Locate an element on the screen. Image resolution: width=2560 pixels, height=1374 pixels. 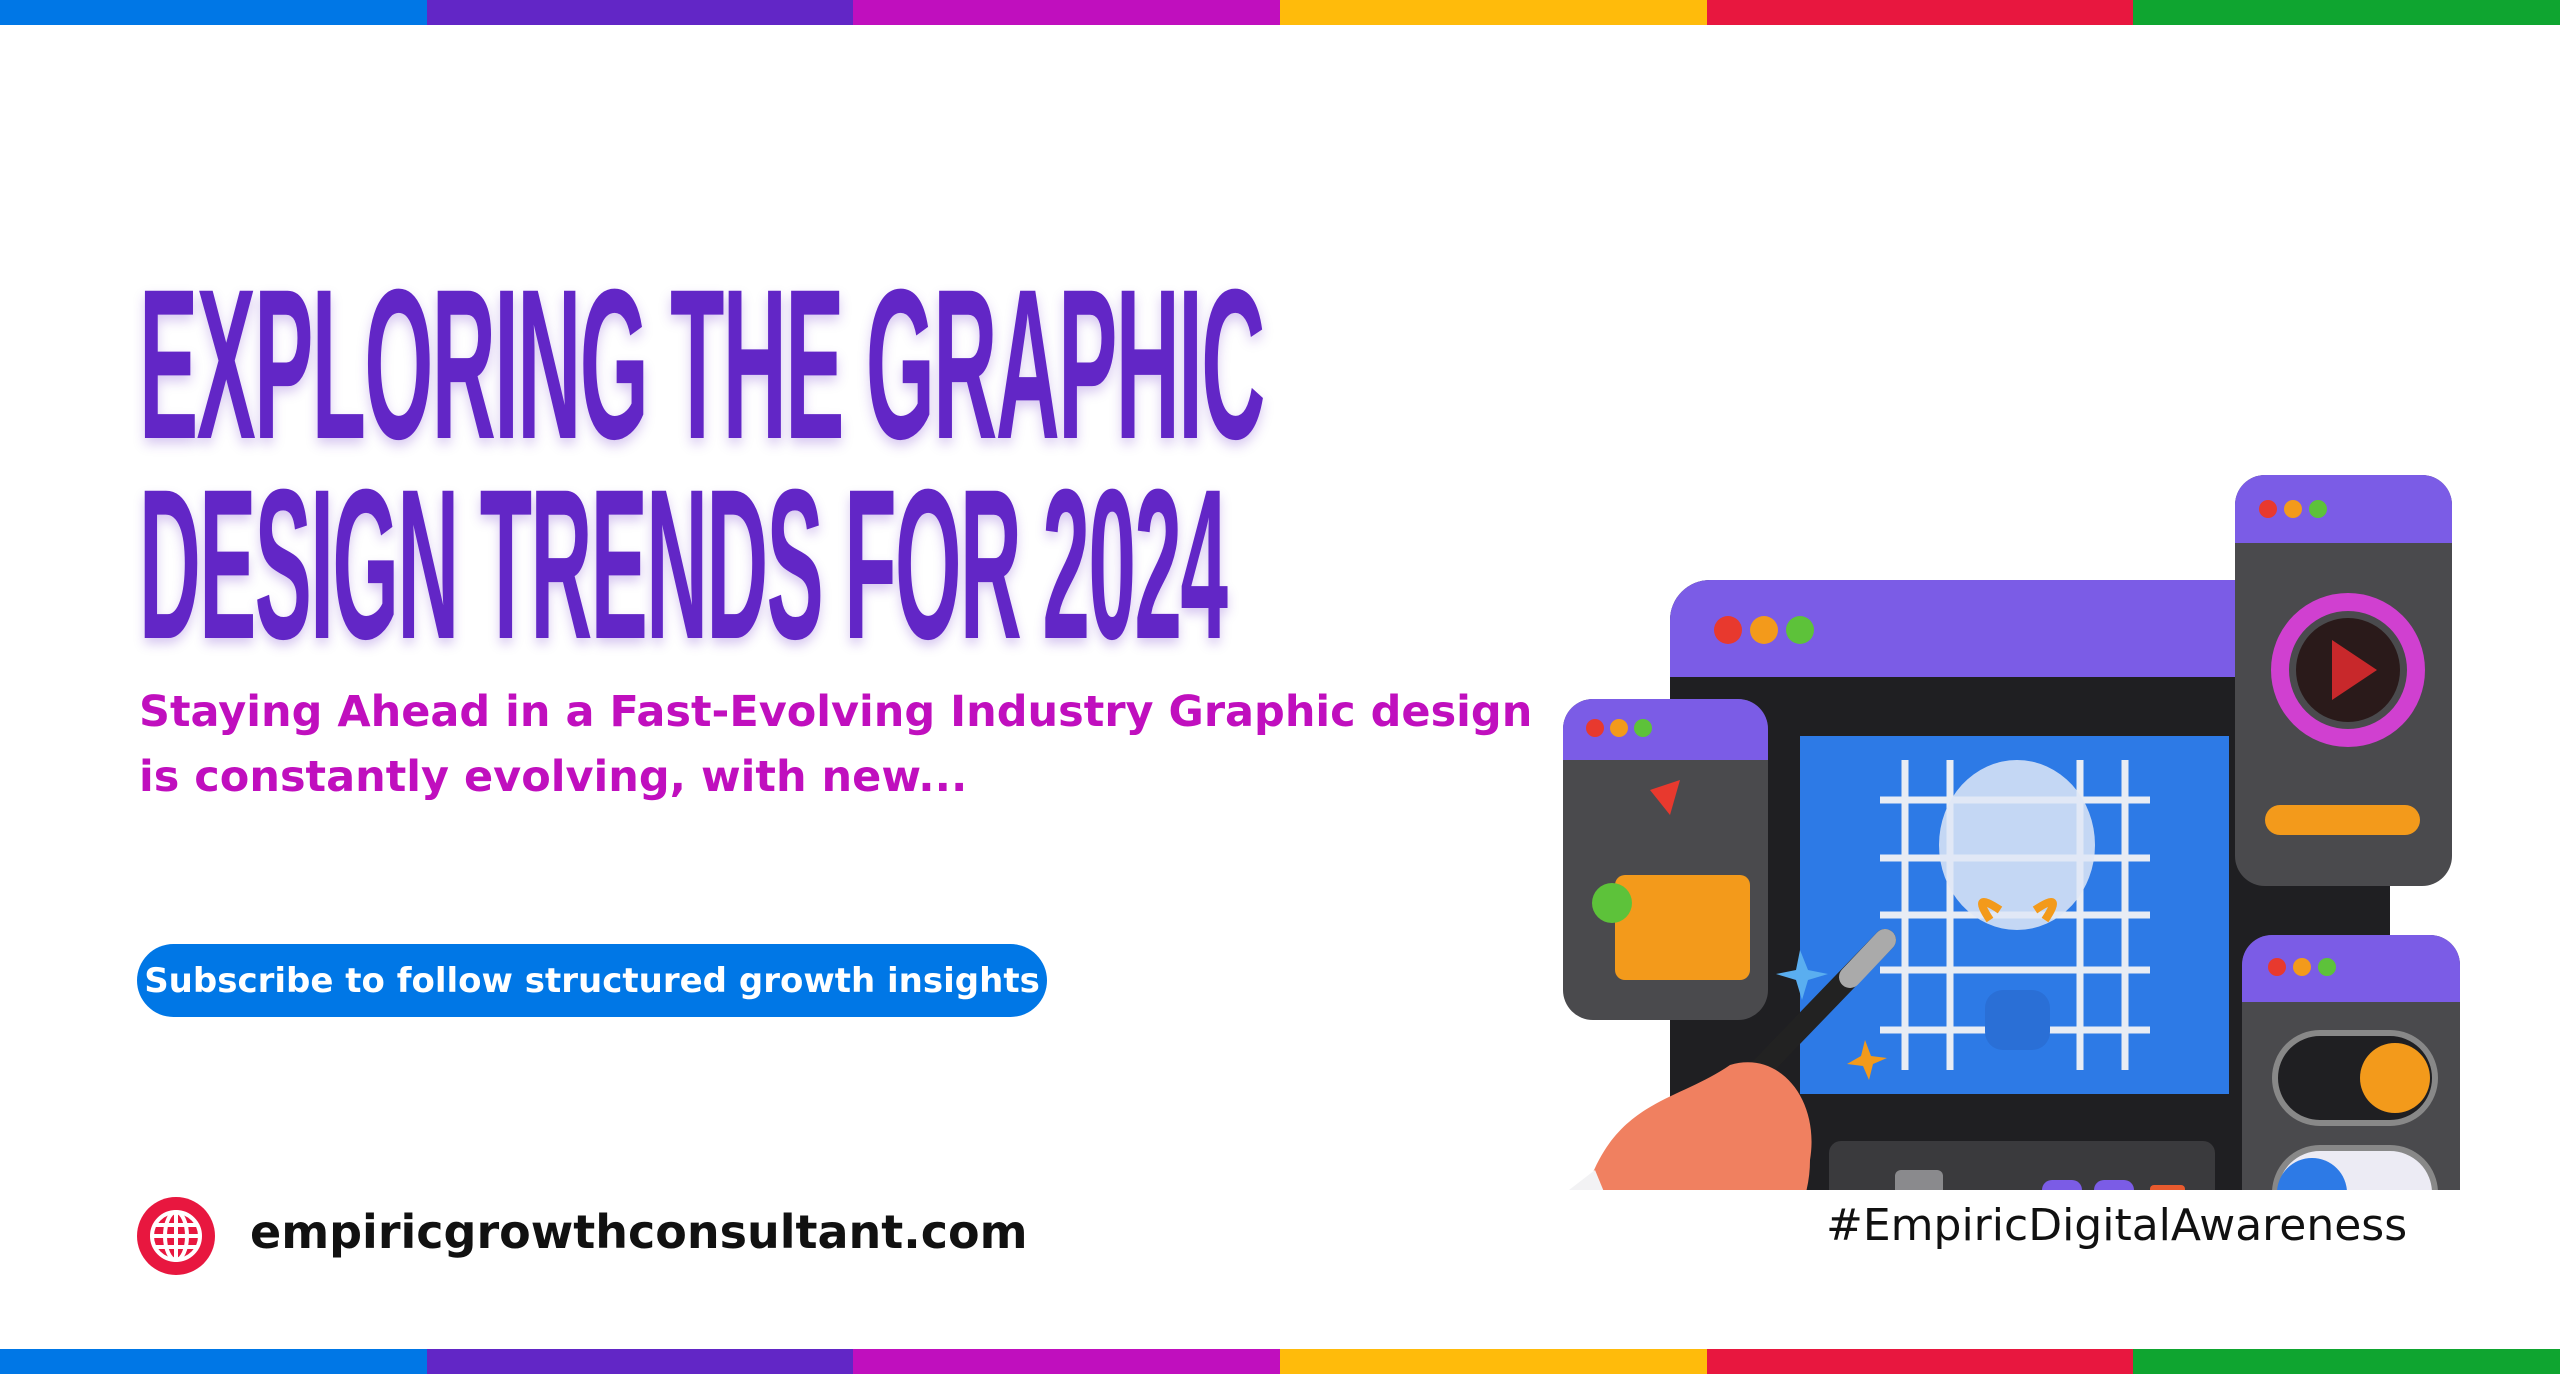
main-window is located at coordinates (2030, 885).